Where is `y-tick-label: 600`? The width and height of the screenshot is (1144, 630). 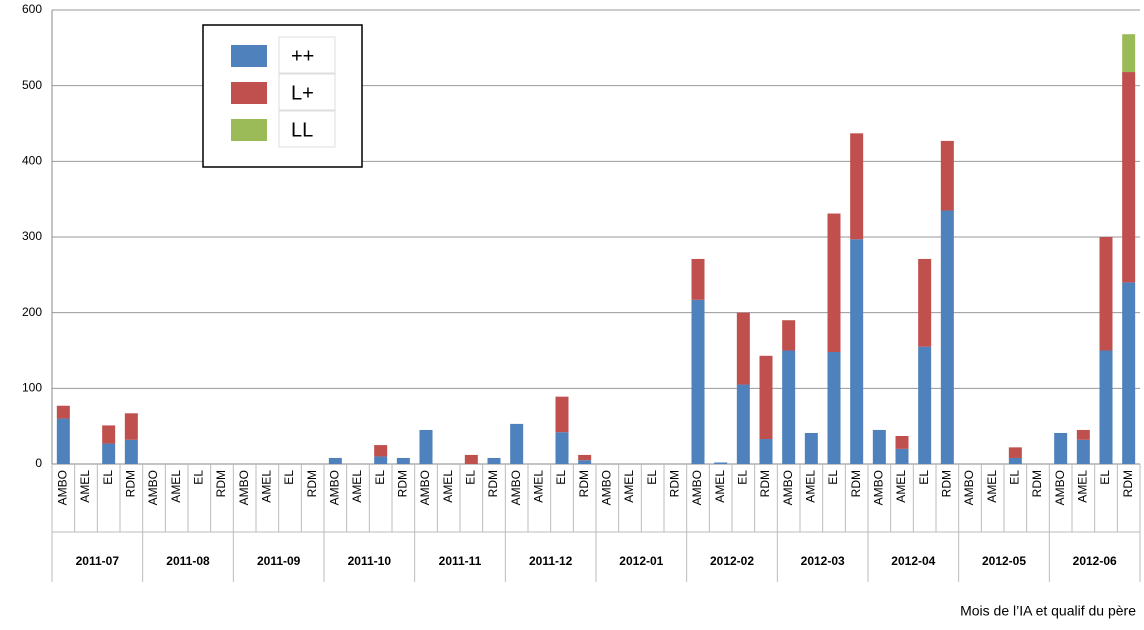 y-tick-label: 600 is located at coordinates (32, 9).